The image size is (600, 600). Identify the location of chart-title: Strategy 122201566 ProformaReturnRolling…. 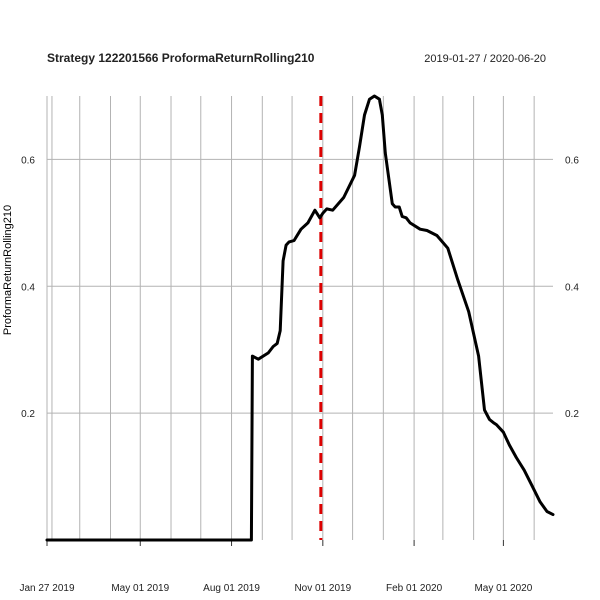
(181, 58).